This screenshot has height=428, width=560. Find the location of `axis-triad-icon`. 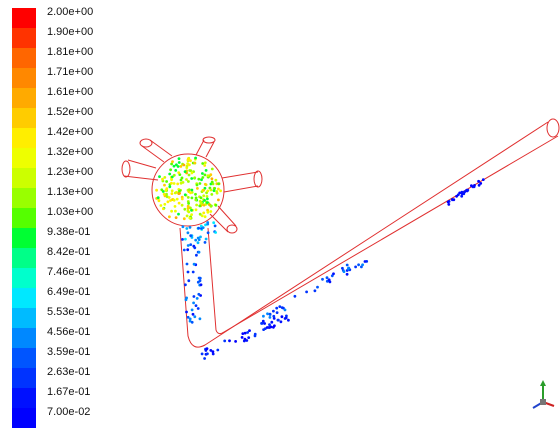

axis-triad-icon is located at coordinates (543, 393).